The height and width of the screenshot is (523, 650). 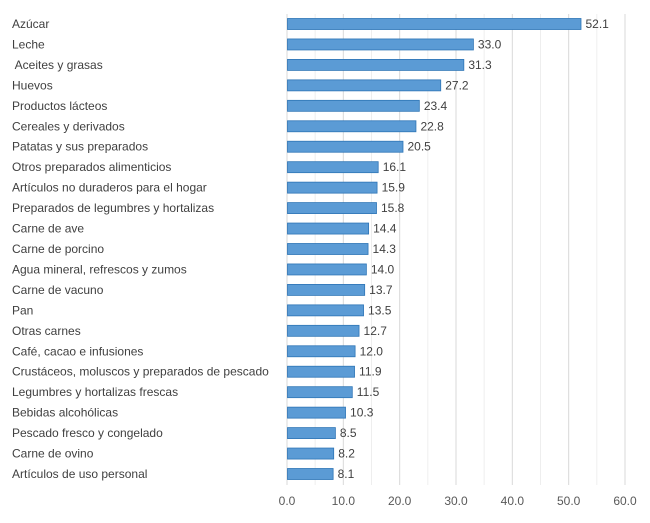 I want to click on data-label: 8.1, so click(x=346, y=474).